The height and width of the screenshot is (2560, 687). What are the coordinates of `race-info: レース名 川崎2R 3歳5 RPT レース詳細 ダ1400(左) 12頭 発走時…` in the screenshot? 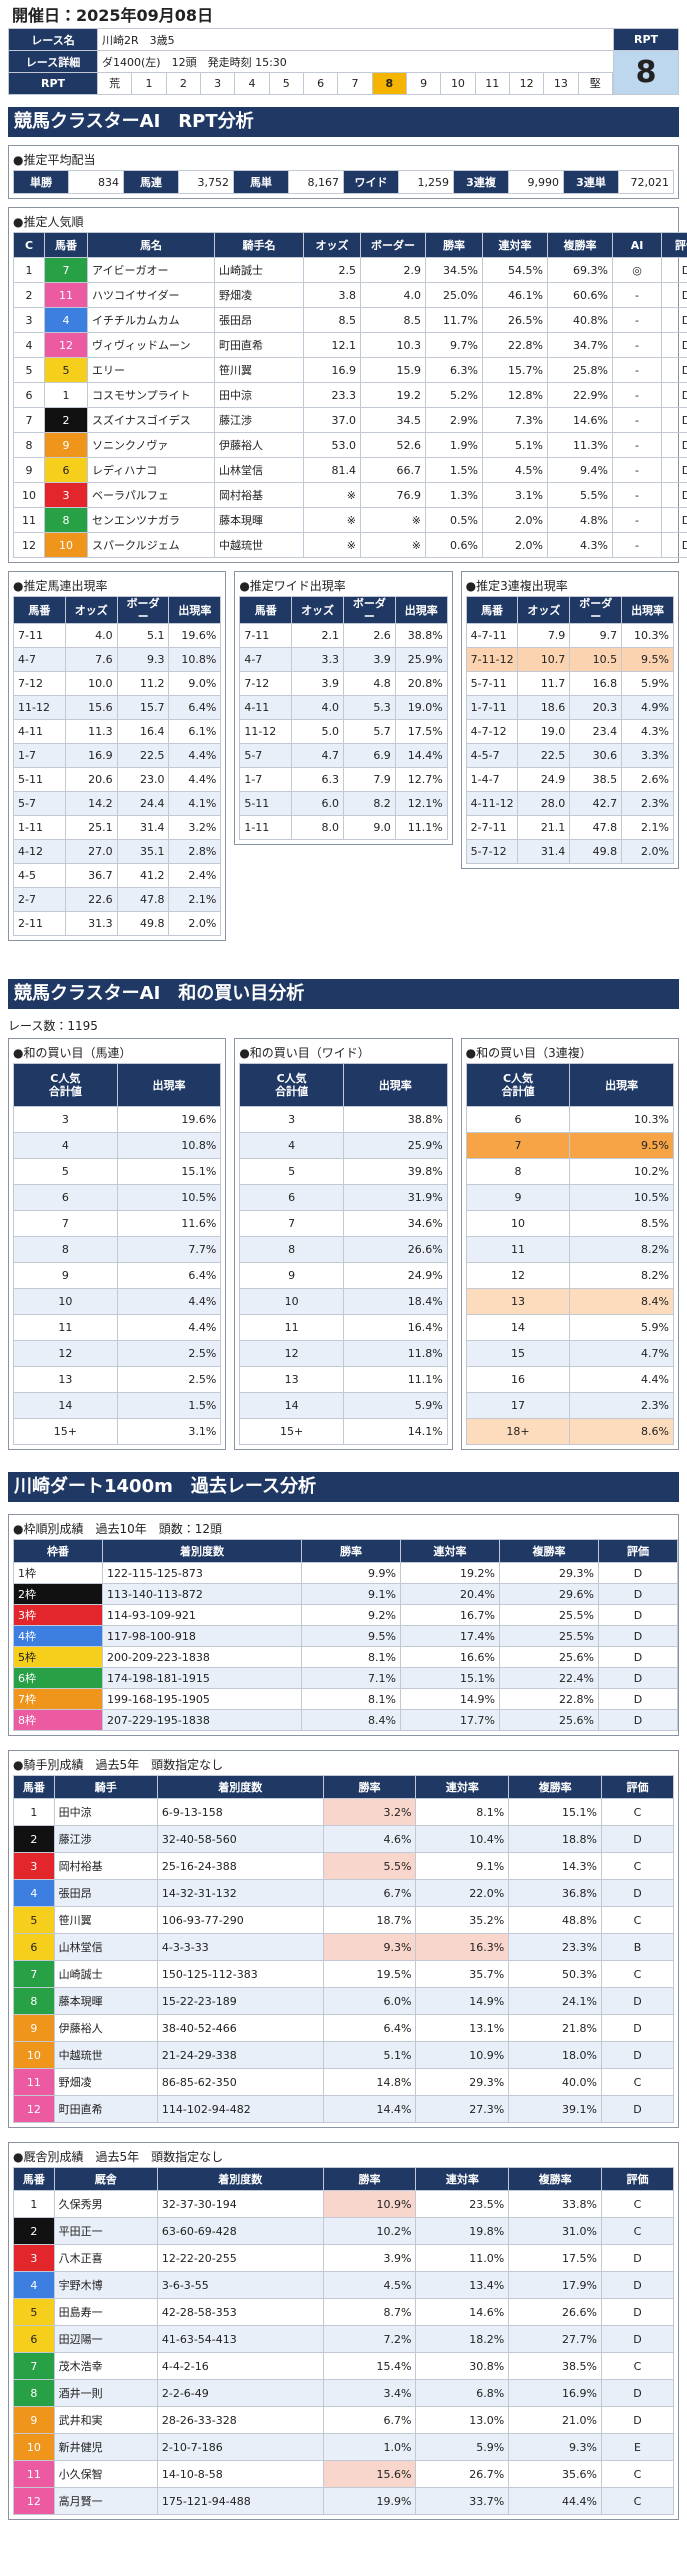 It's located at (343, 61).